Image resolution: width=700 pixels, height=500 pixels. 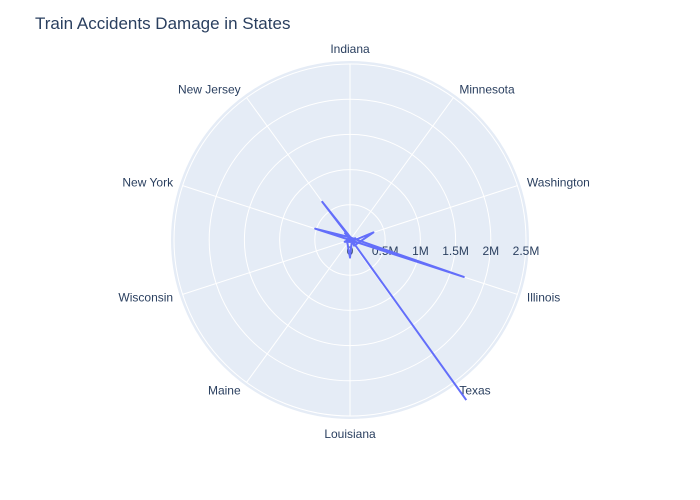 I want to click on radial-tick-label: 1.5M, so click(x=455, y=251).